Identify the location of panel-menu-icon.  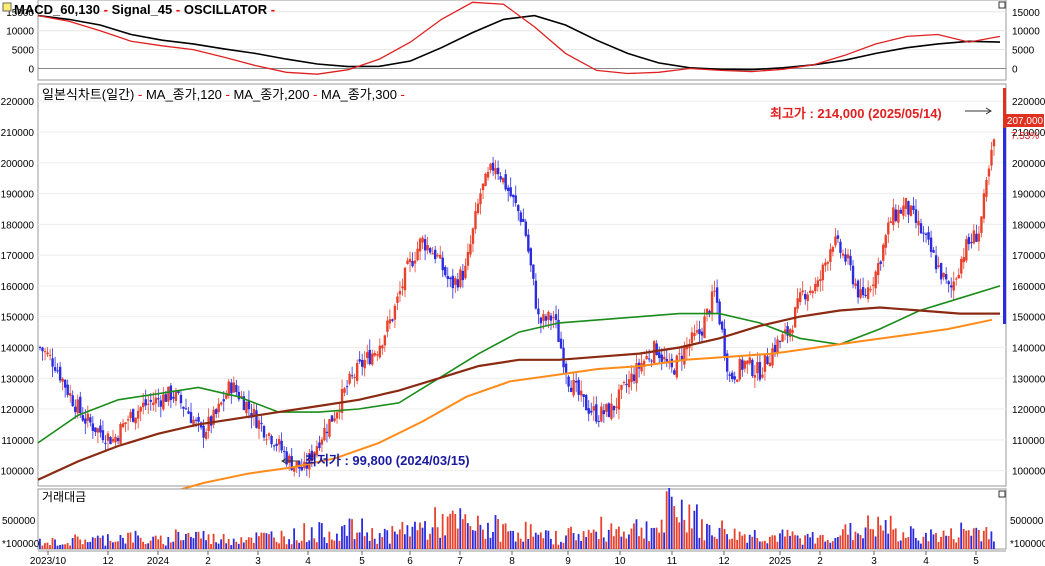
(1002, 5).